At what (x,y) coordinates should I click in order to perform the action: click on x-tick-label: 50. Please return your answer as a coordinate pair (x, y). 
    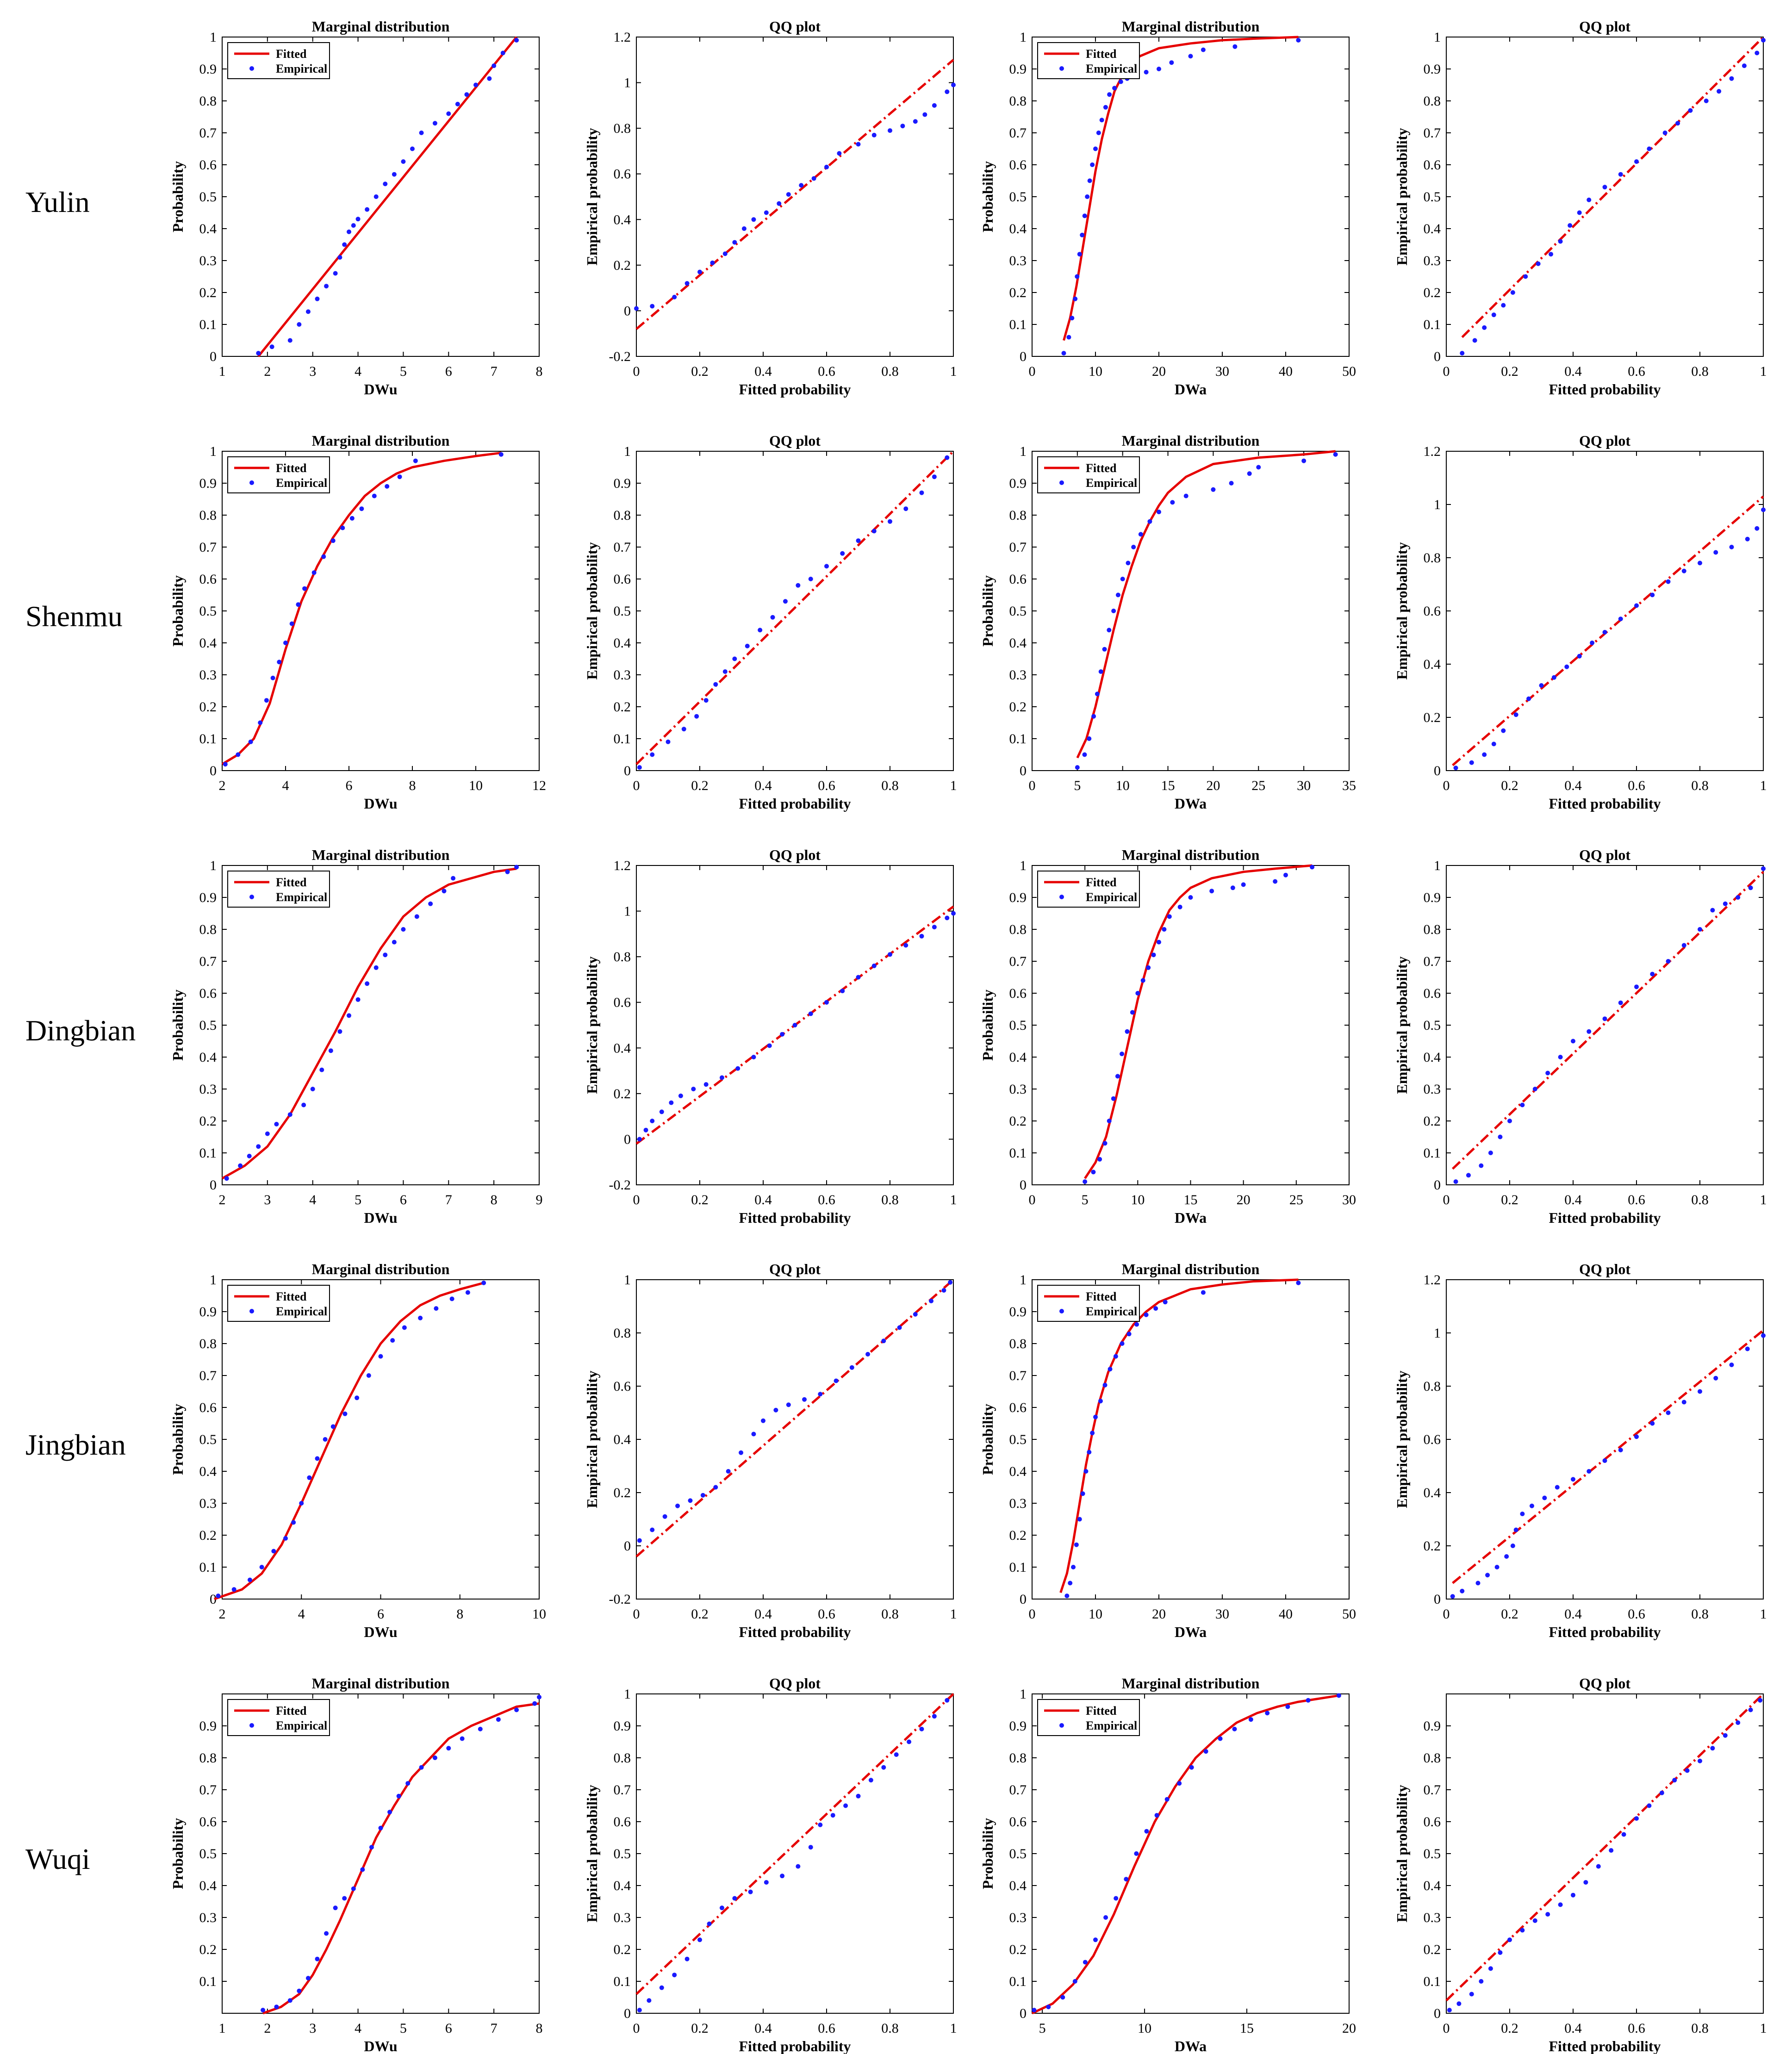
    Looking at the image, I should click on (1349, 372).